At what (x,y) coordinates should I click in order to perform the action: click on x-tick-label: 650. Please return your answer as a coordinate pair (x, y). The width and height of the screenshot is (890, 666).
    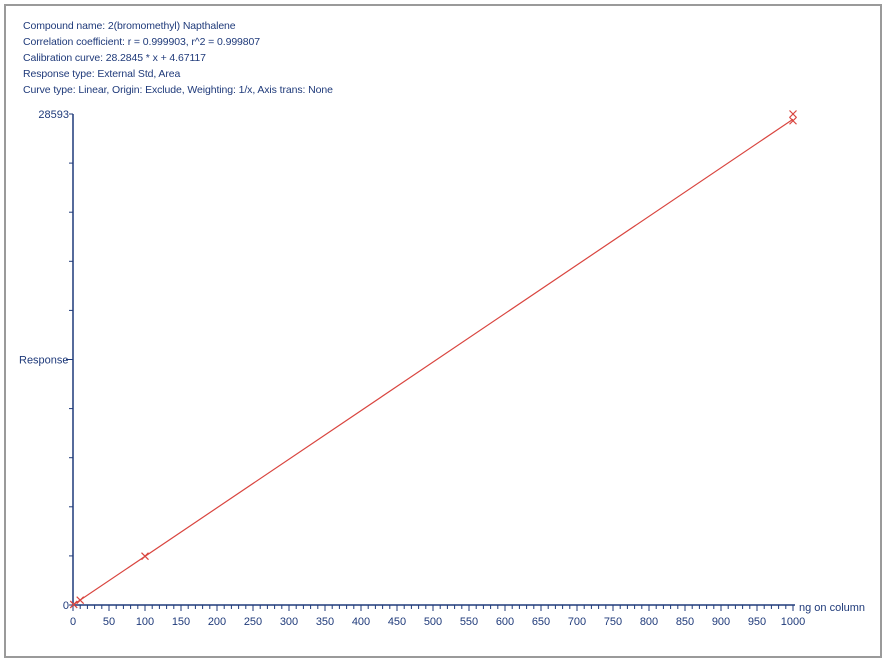
    Looking at the image, I should click on (541, 622).